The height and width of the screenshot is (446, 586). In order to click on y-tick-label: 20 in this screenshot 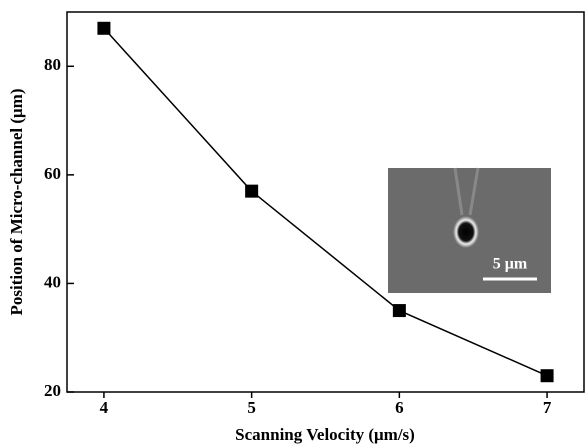, I will do `click(52, 390)`.